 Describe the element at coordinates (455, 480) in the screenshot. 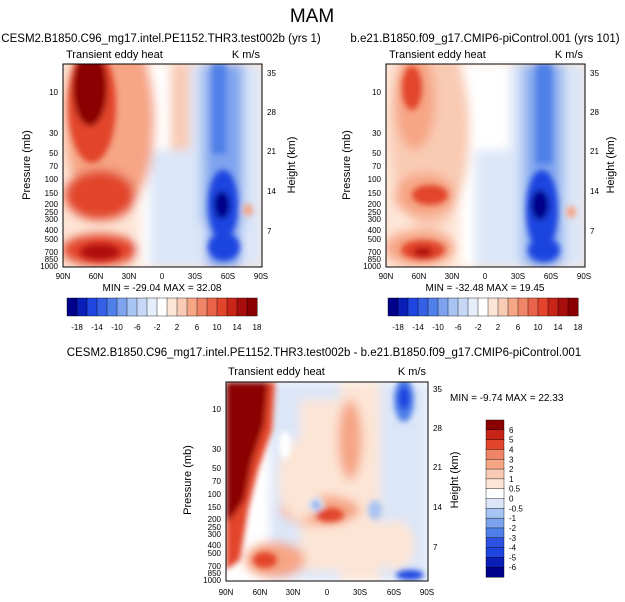

I see `panel-3-ylabel-right: Height (km)` at that location.